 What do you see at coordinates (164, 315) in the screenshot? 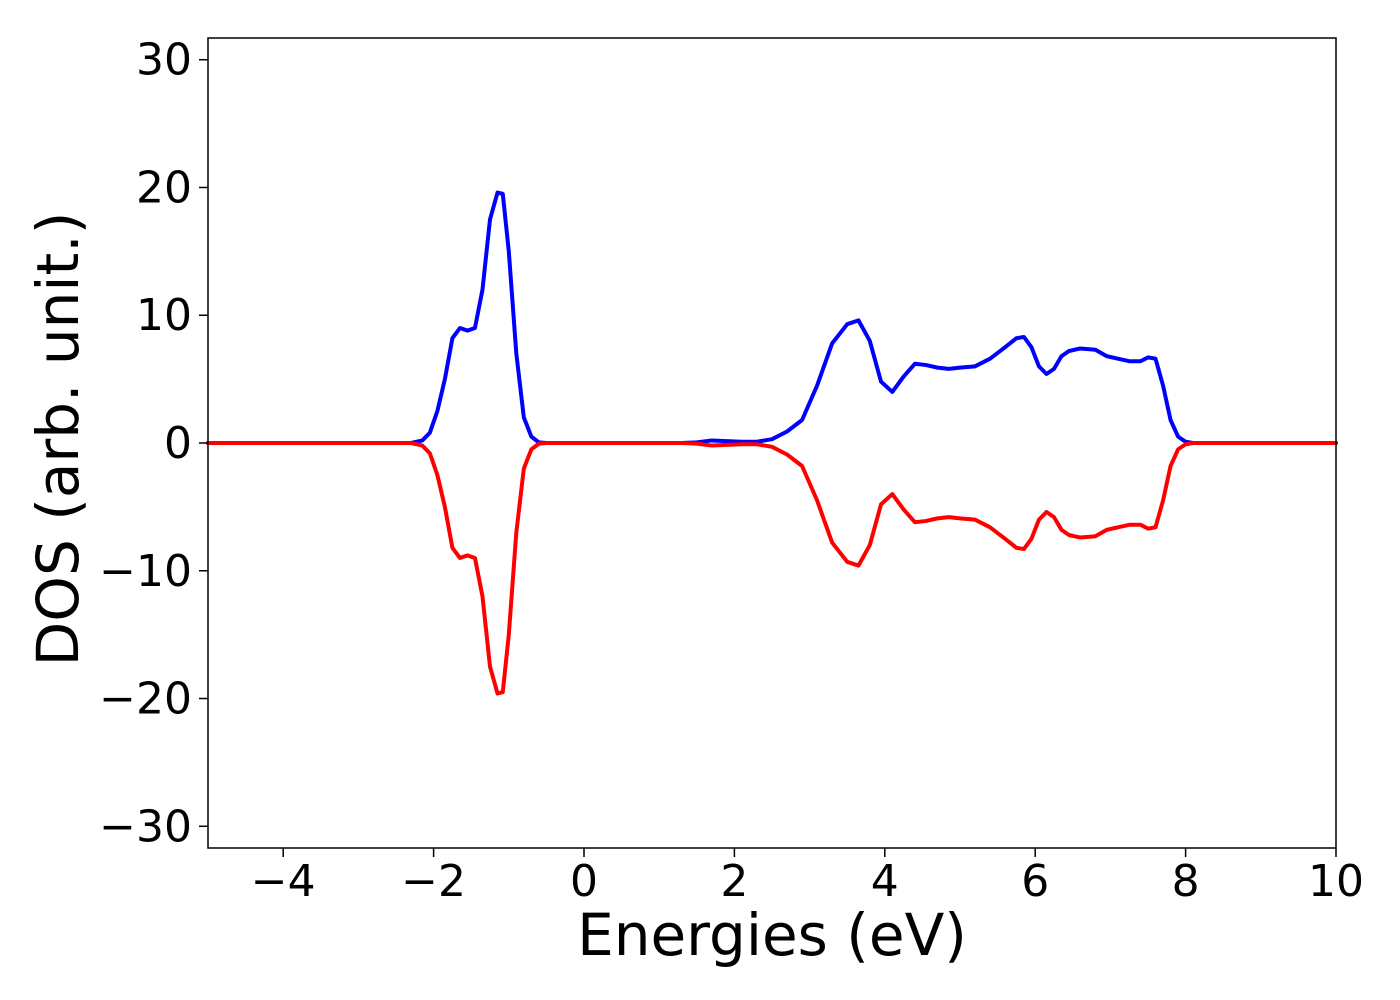
I see `y-tick-label: 10` at bounding box center [164, 315].